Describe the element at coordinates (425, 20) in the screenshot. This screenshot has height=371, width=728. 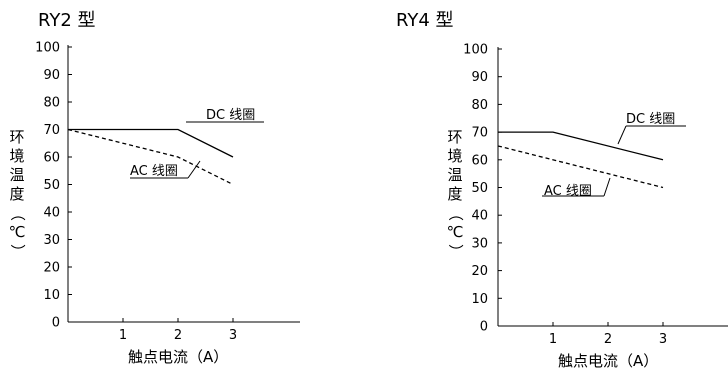
I see `chart-title: RY4 型` at that location.